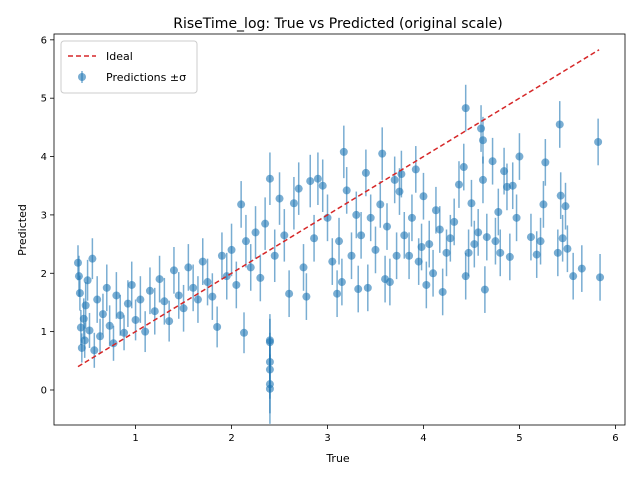 This screenshot has height=480, width=640. I want to click on y-tick-label: 5, so click(44, 99).